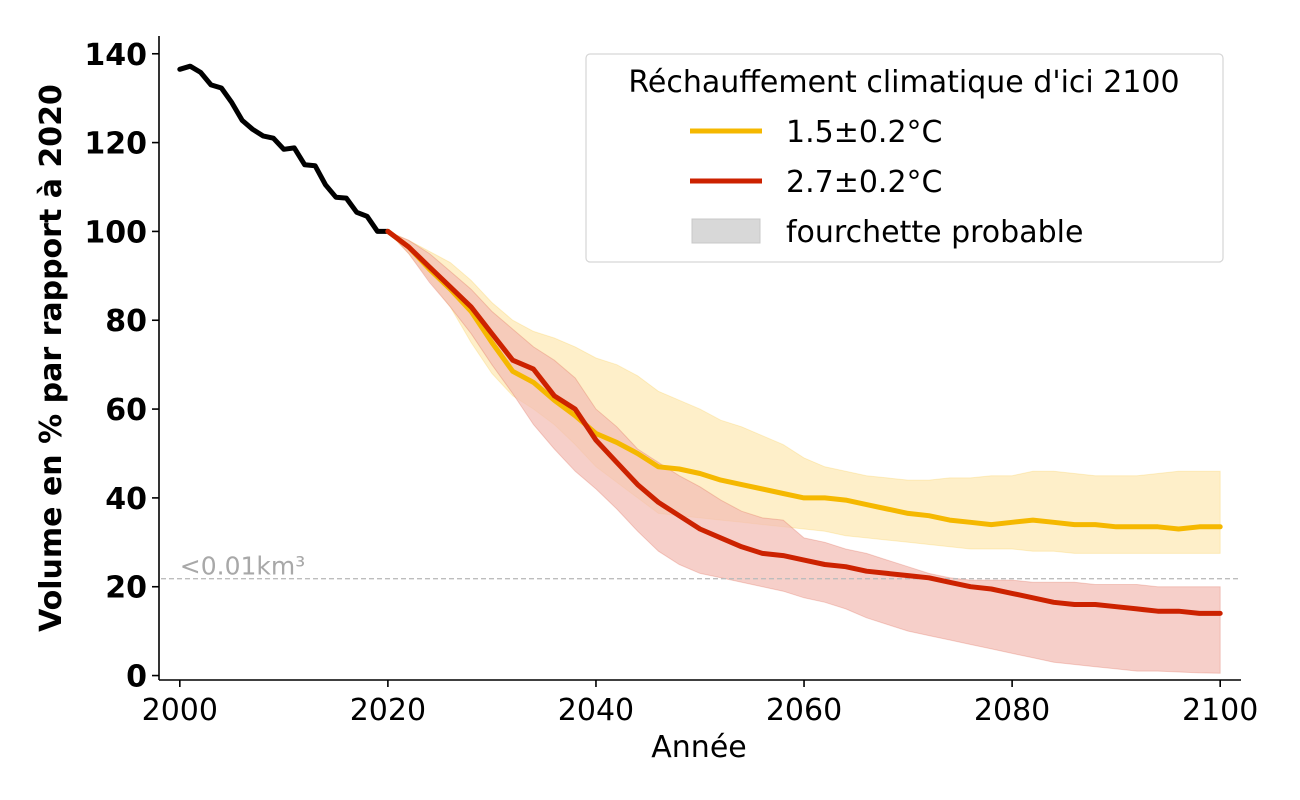 This screenshot has height=800, width=1300. Describe the element at coordinates (180, 710) in the screenshot. I see `x-tick-label: 2000` at that location.